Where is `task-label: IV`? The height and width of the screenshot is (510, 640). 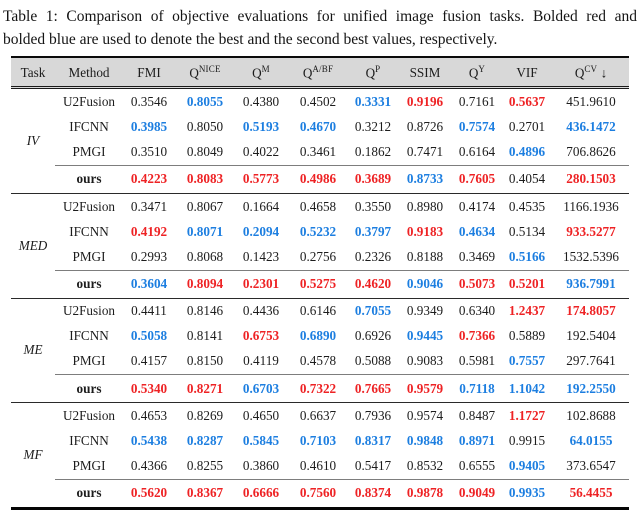 task-label: IV is located at coordinates (33, 140).